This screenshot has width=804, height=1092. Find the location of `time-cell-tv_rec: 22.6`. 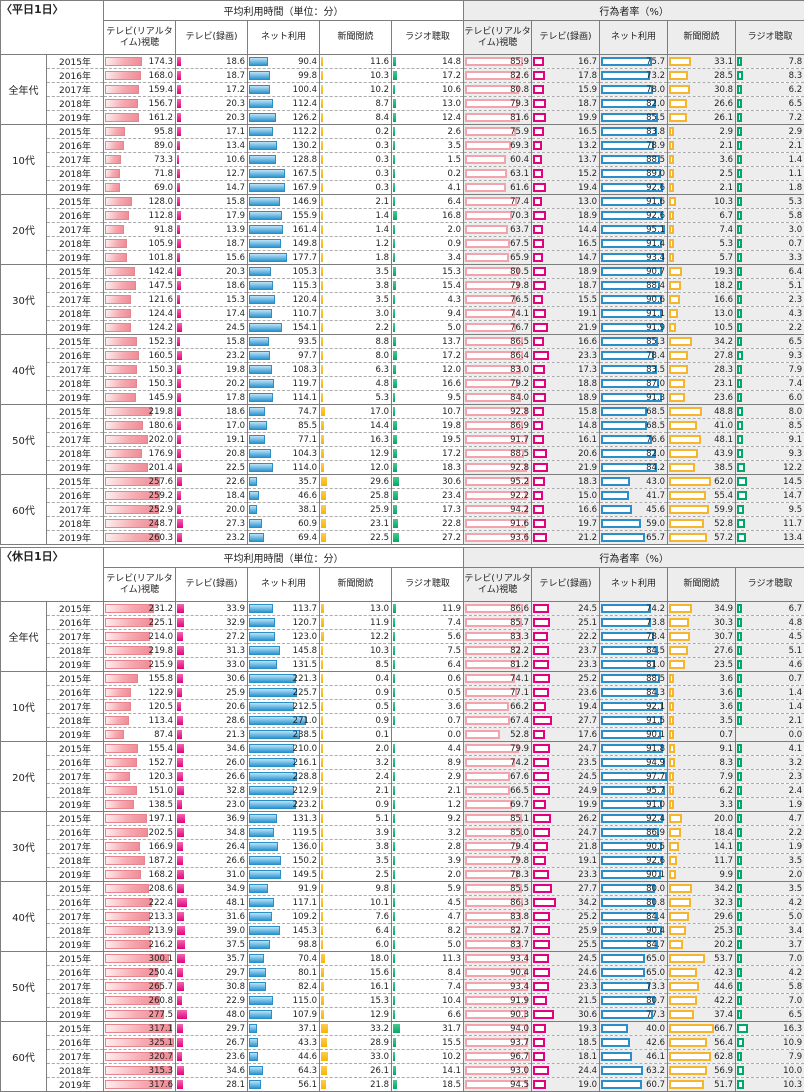

time-cell-tv_rec: 22.6 is located at coordinates (212, 482).